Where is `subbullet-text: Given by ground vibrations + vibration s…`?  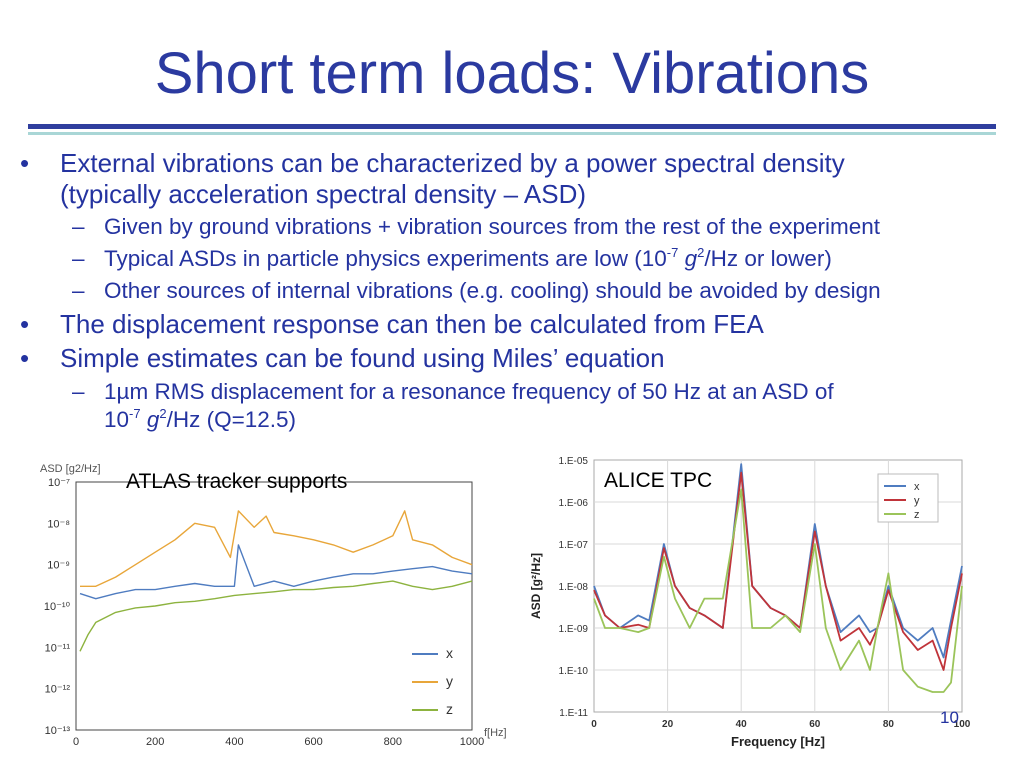 subbullet-text: Given by ground vibrations + vibration s… is located at coordinates (492, 226).